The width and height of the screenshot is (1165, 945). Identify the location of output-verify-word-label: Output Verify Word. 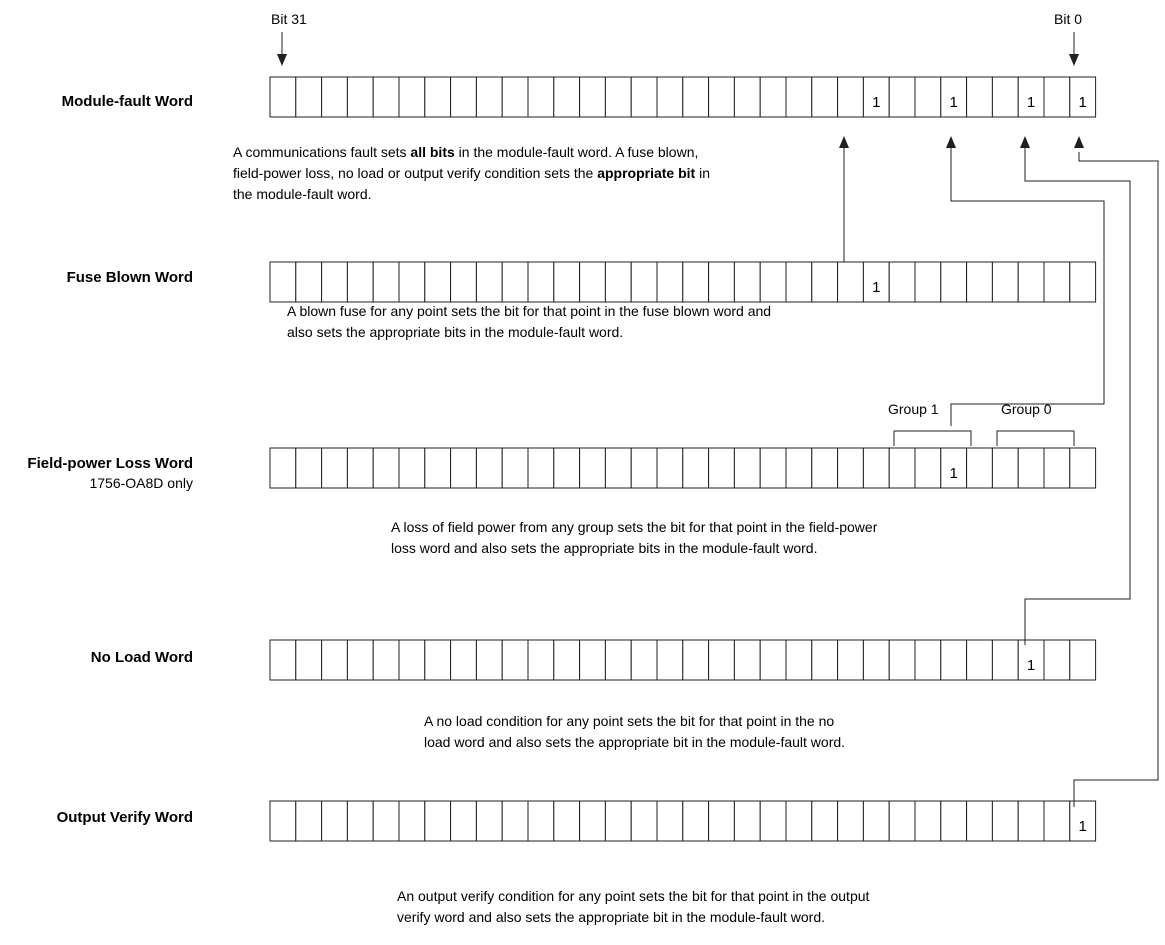
(125, 817).